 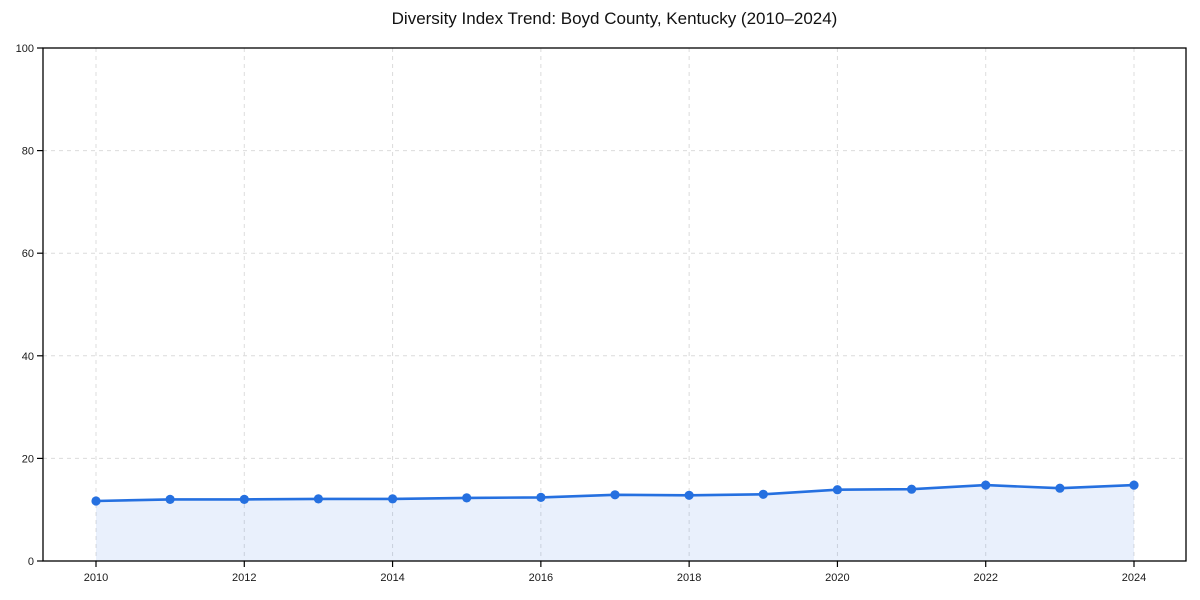 I want to click on y-tick-label: 80, so click(x=28, y=152).